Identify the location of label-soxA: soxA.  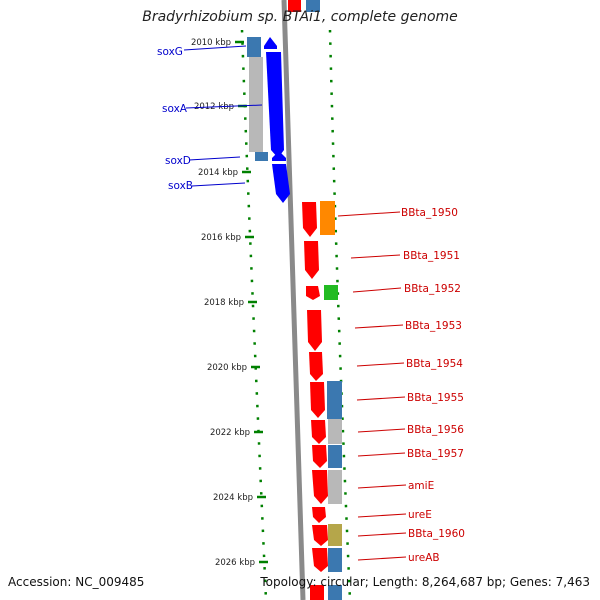
(175, 109).